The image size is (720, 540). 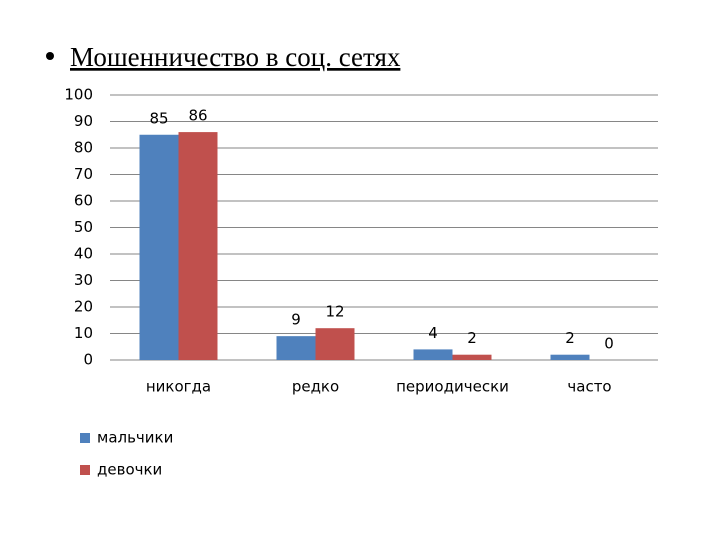 I want to click on chart-title: Мошенничество в соц. сетях, so click(x=235, y=57).